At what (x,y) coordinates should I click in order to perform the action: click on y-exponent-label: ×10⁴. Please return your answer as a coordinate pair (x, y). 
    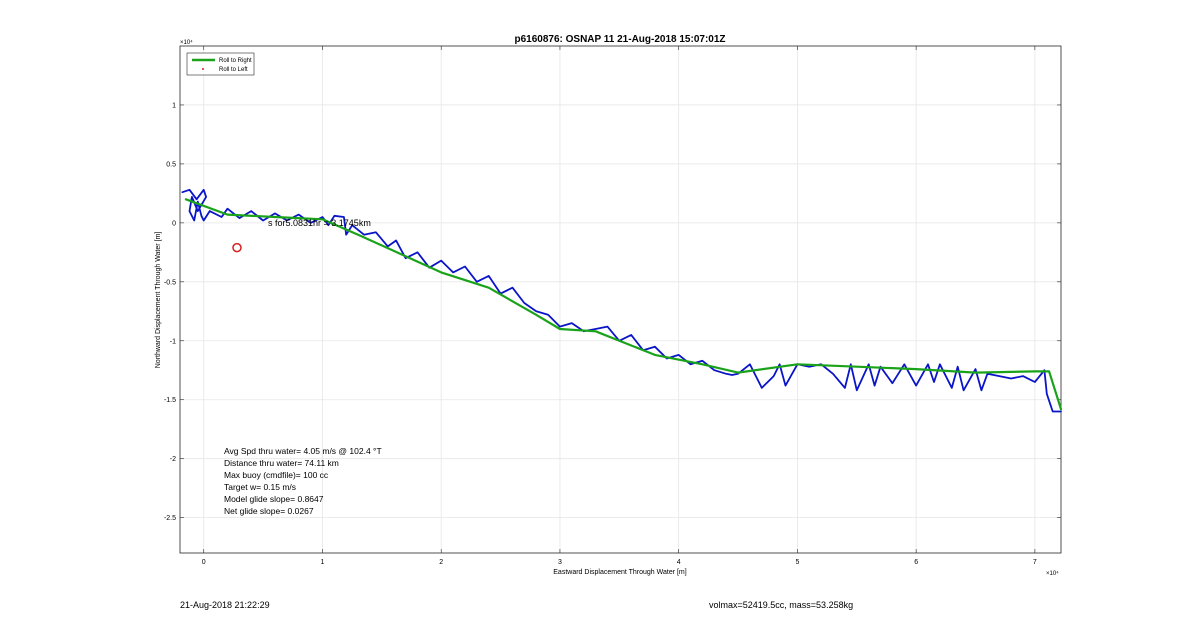
    Looking at the image, I should click on (186, 42).